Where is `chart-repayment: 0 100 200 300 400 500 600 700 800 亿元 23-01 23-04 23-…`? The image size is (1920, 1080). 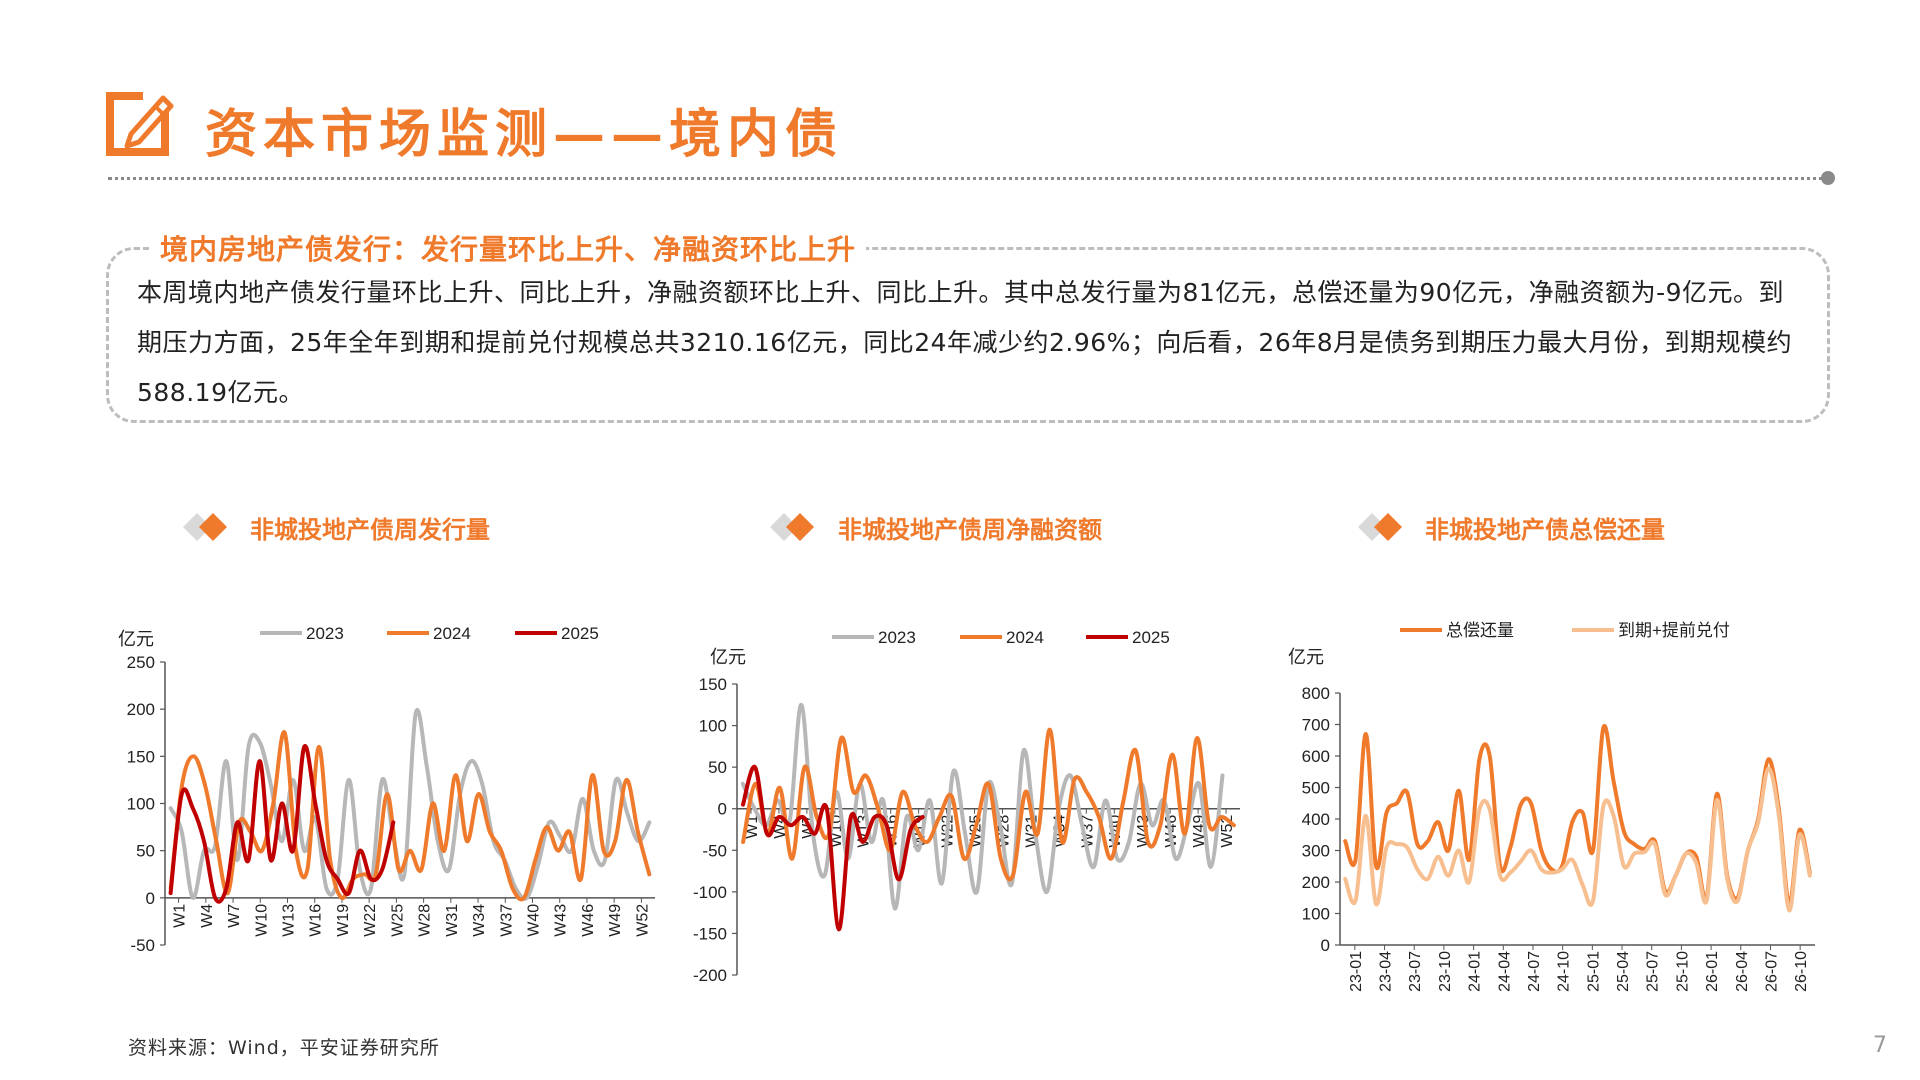 chart-repayment: 0 100 200 300 400 500 600 700 800 亿元 23-01 23-04 23-… is located at coordinates (1551, 806).